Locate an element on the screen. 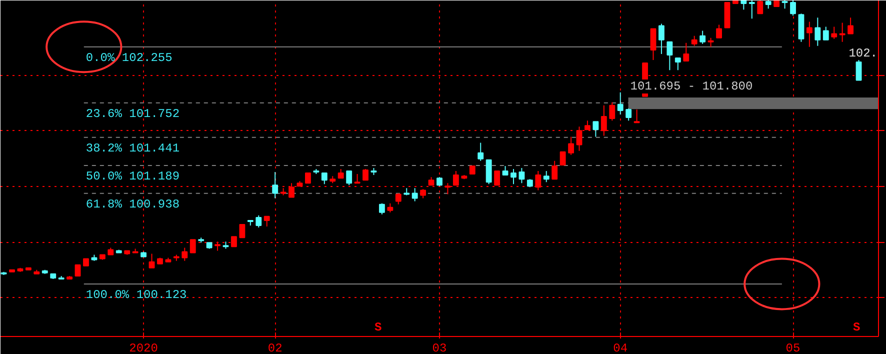  x-tick-label: 04 is located at coordinates (620, 348).